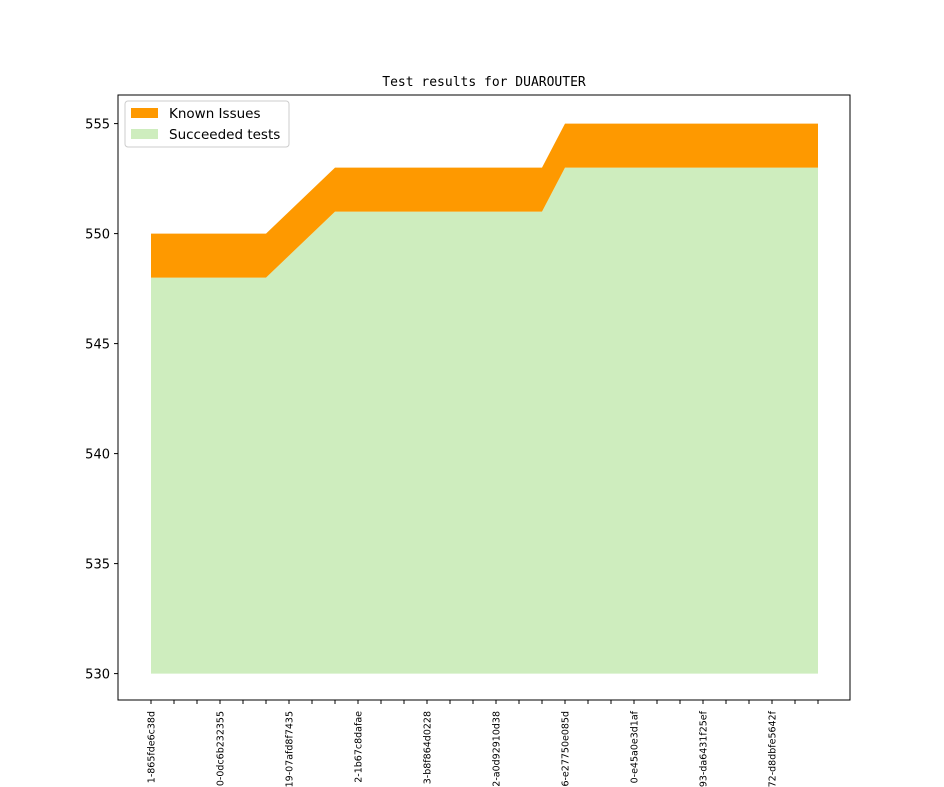 This screenshot has height=787, width=944. What do you see at coordinates (290, 749) in the screenshot?
I see `x-tick-label: 19-07afd8f7435` at bounding box center [290, 749].